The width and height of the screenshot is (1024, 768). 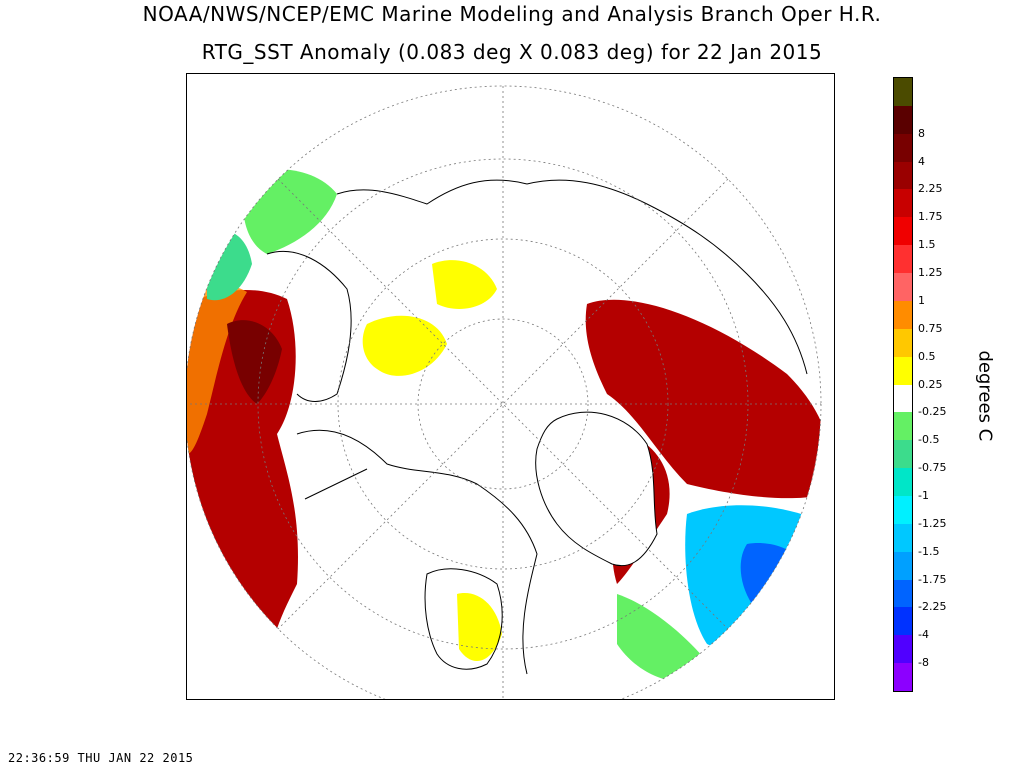 What do you see at coordinates (336, 484) in the screenshot?
I see `antimeridian-line` at bounding box center [336, 484].